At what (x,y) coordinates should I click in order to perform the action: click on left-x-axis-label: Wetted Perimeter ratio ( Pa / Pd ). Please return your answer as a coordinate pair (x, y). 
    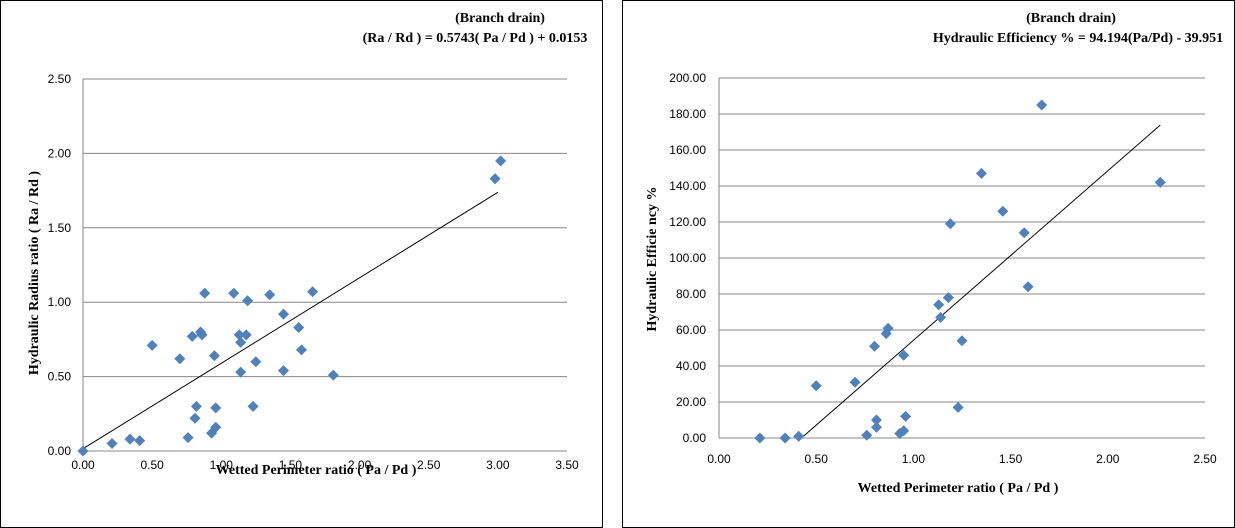
    Looking at the image, I should click on (316, 470).